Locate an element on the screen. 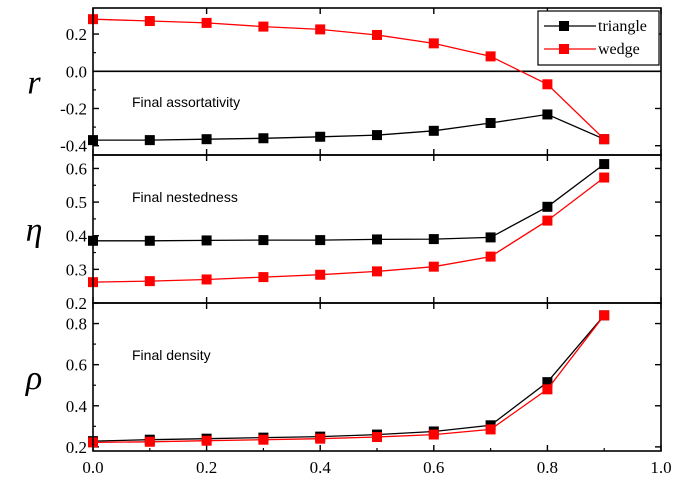 The image size is (683, 480). legend-marker-triangle is located at coordinates (564, 26).